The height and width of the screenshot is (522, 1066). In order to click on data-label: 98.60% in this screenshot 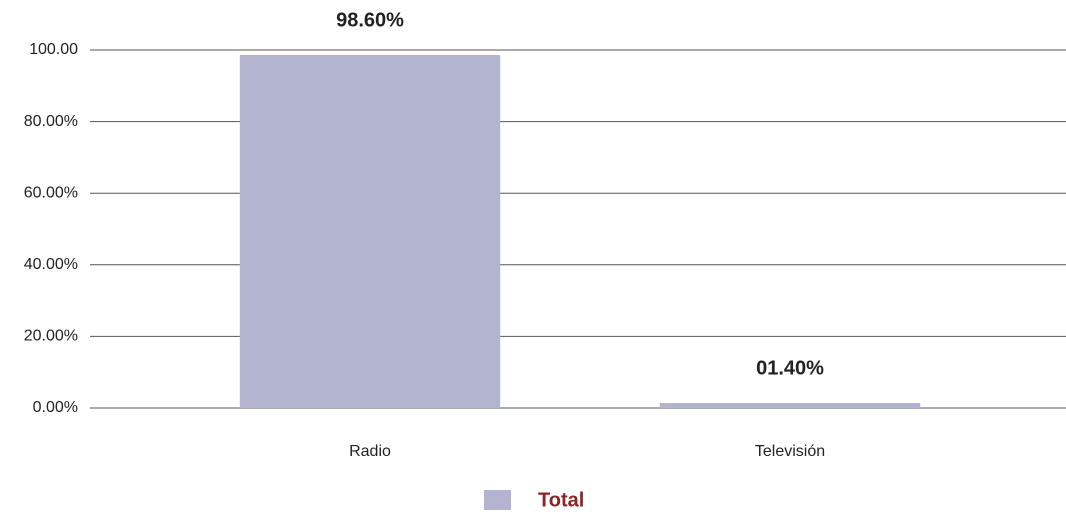, I will do `click(370, 20)`.